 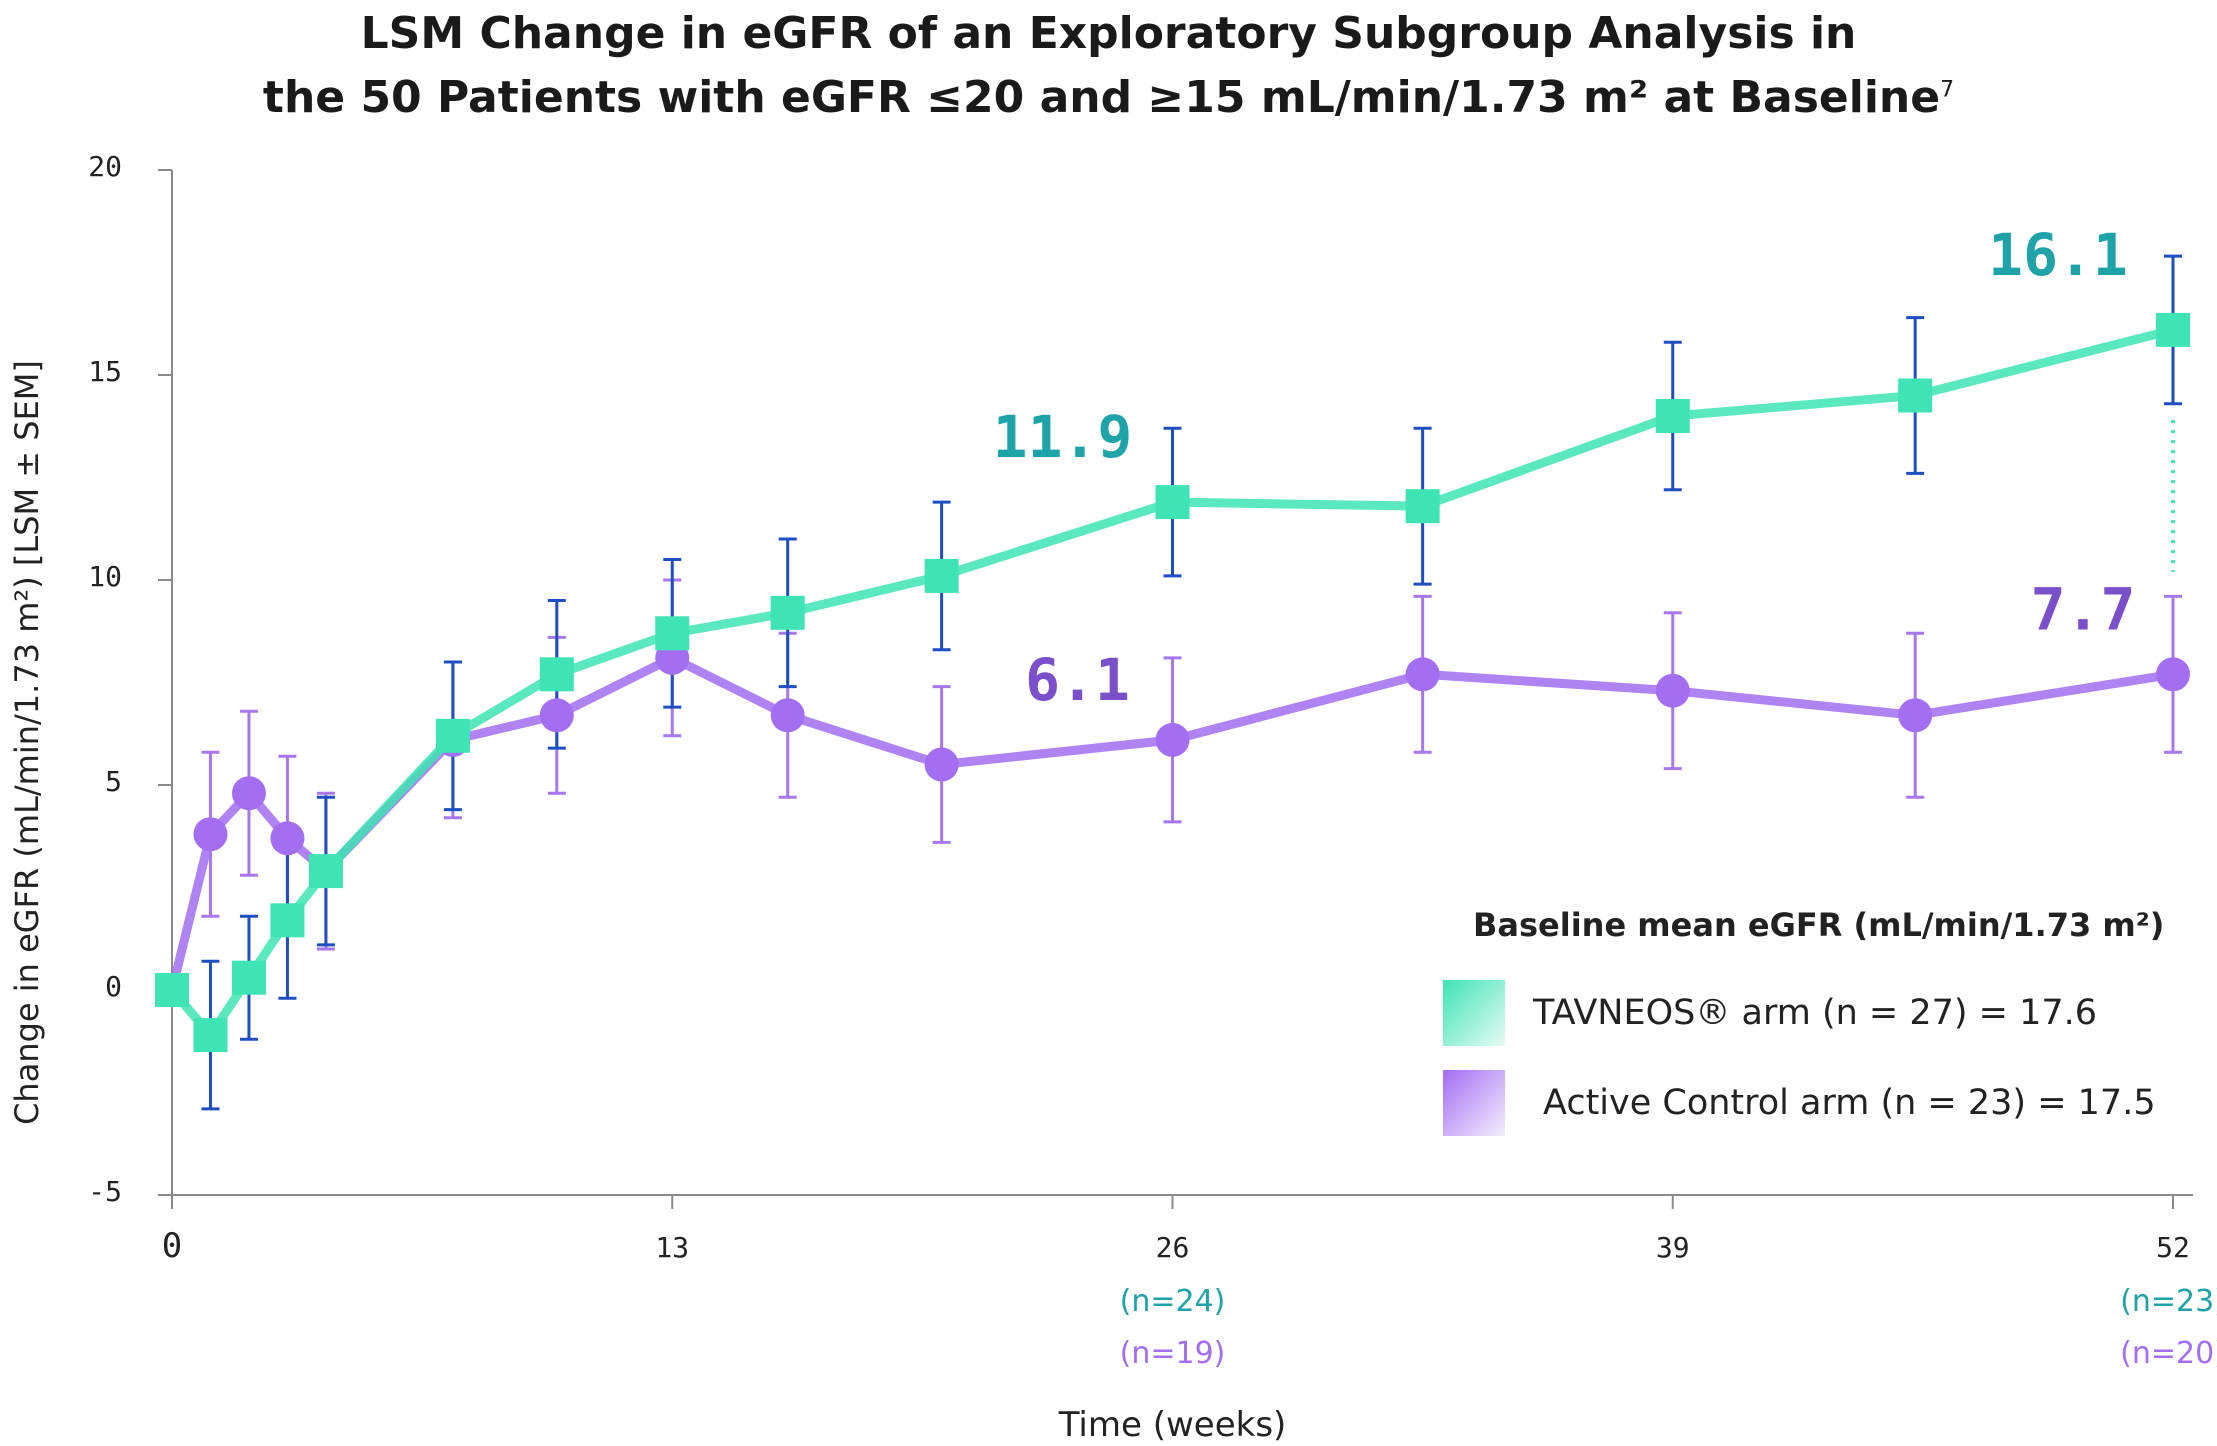 What do you see at coordinates (105, 166) in the screenshot?
I see `y-tick-label: 20` at bounding box center [105, 166].